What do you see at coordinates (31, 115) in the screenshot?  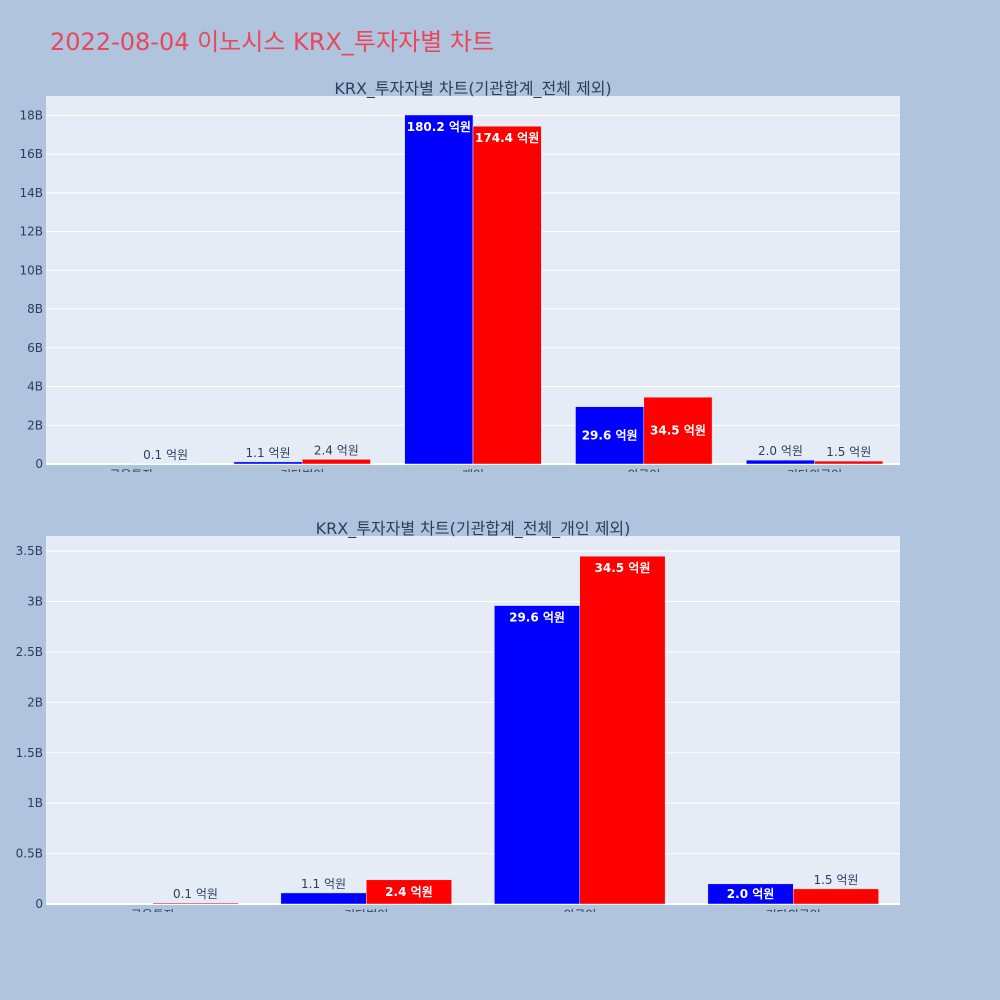 I see `y-tick-label: 18B` at bounding box center [31, 115].